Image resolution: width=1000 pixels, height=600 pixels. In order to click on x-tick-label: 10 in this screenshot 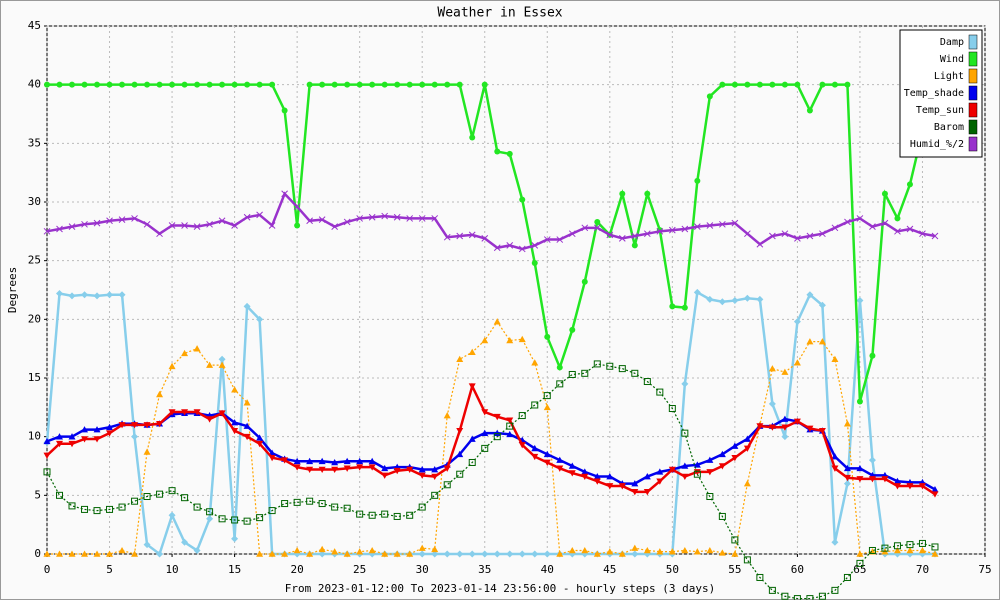, I will do `click(171, 569)`.